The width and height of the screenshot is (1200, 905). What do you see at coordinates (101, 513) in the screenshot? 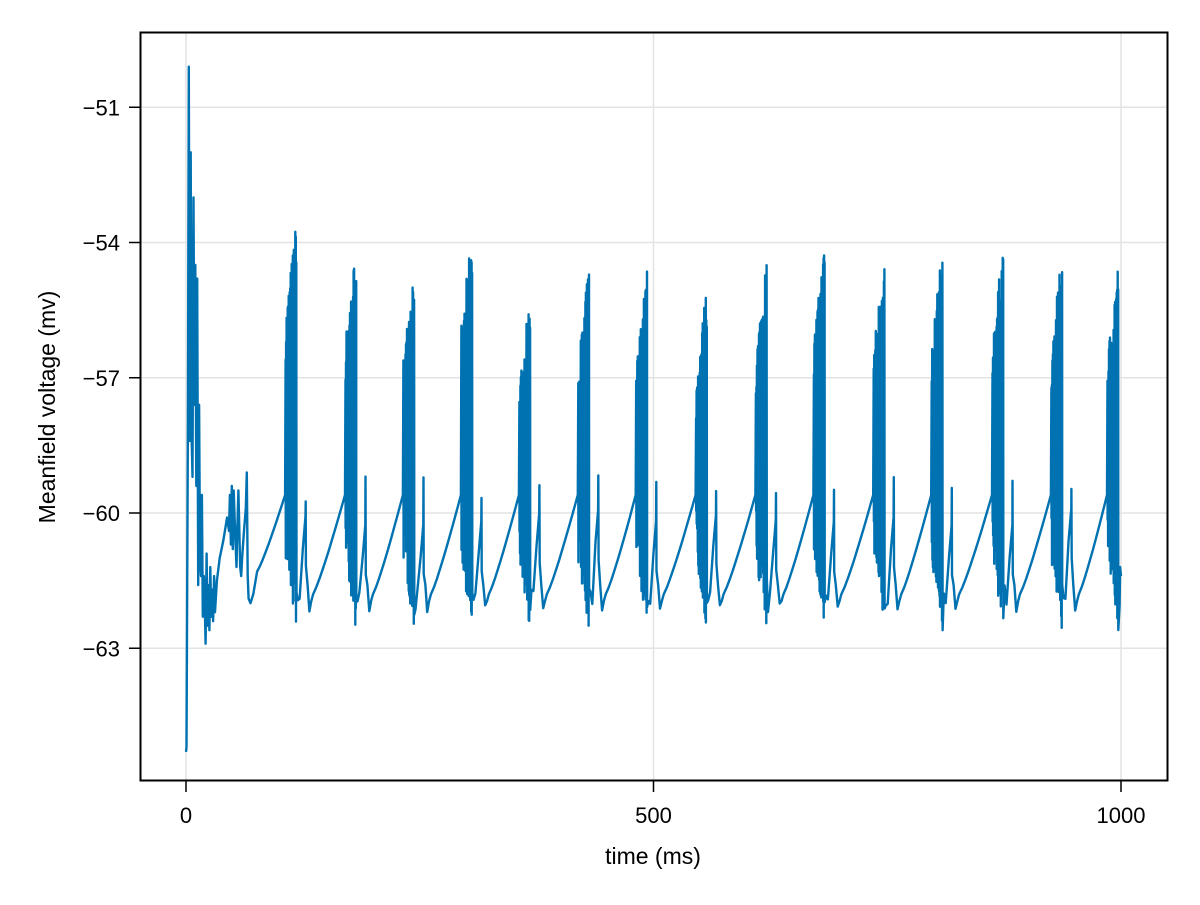
I see `y-tick-label: −60` at bounding box center [101, 513].